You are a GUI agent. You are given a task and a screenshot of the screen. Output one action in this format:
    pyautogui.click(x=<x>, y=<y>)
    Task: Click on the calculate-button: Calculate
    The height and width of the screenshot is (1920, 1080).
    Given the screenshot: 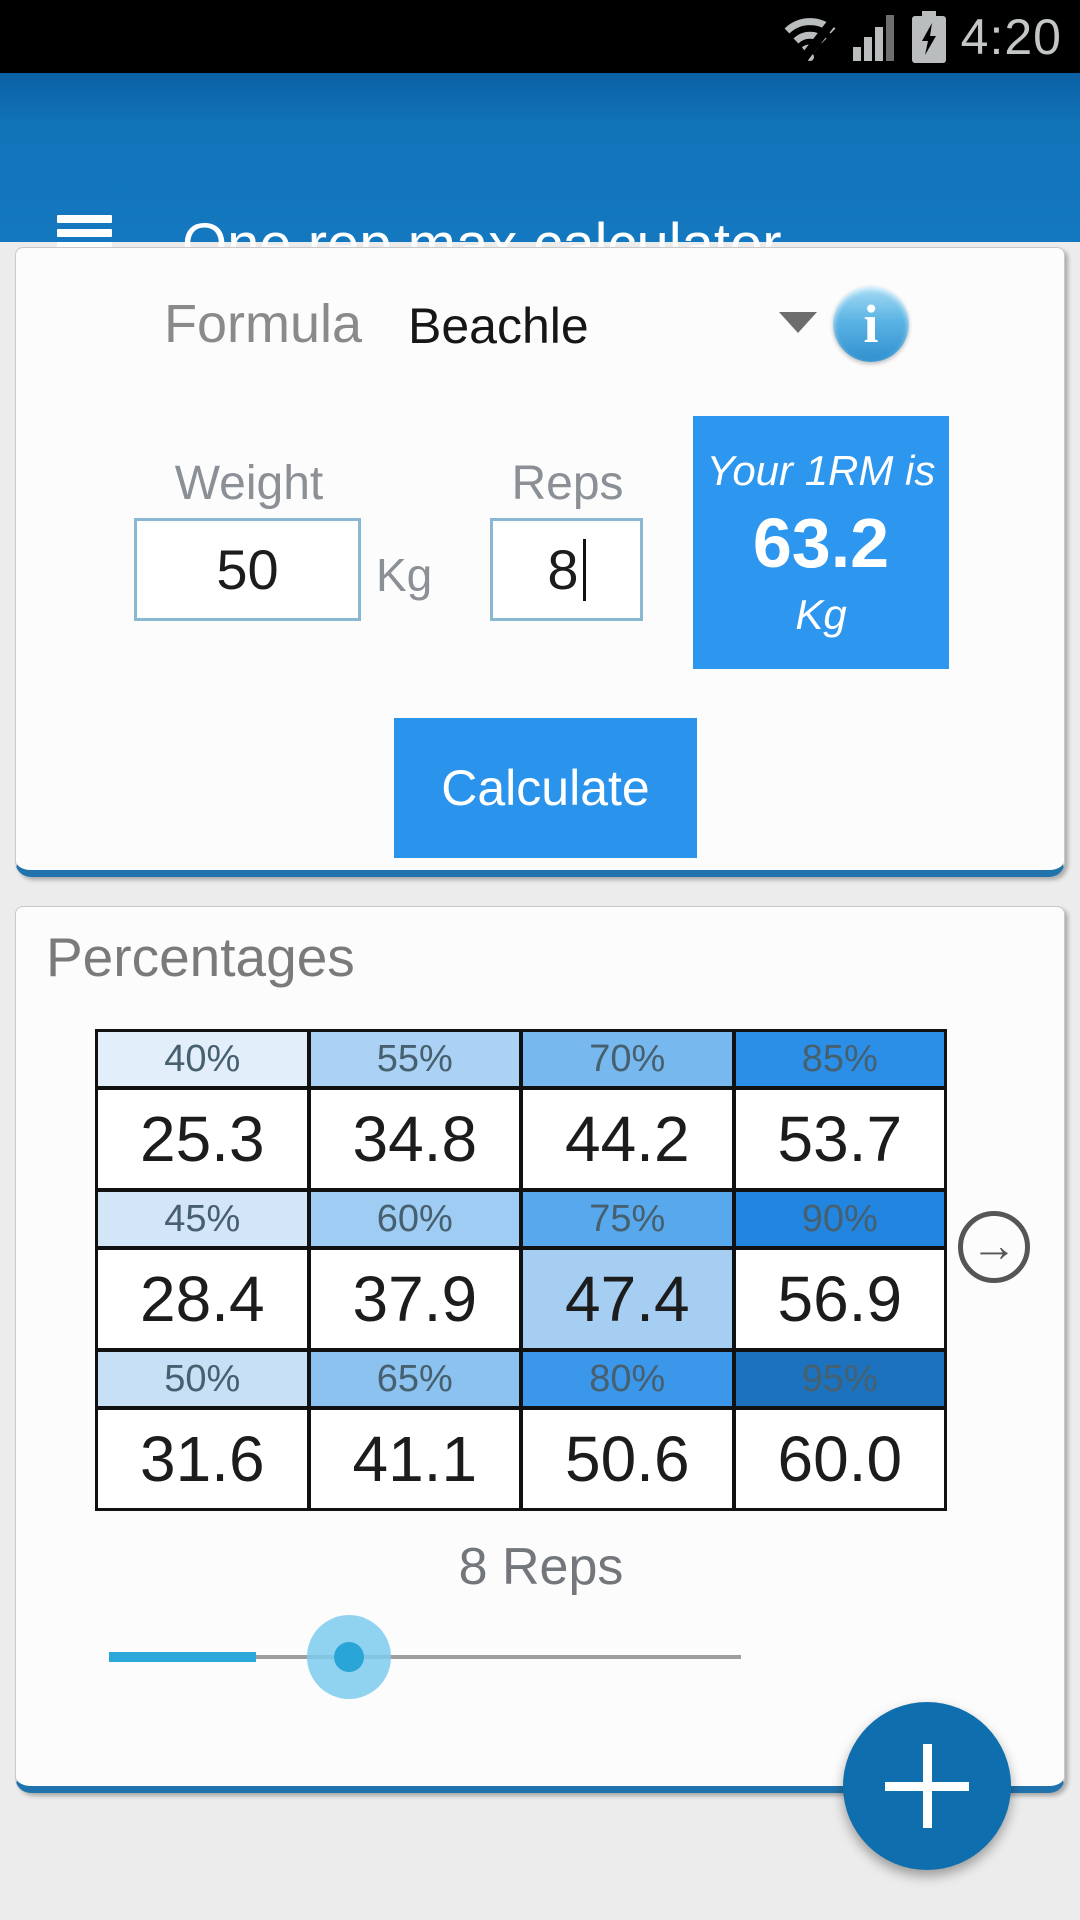 What is the action you would take?
    pyautogui.click(x=545, y=788)
    